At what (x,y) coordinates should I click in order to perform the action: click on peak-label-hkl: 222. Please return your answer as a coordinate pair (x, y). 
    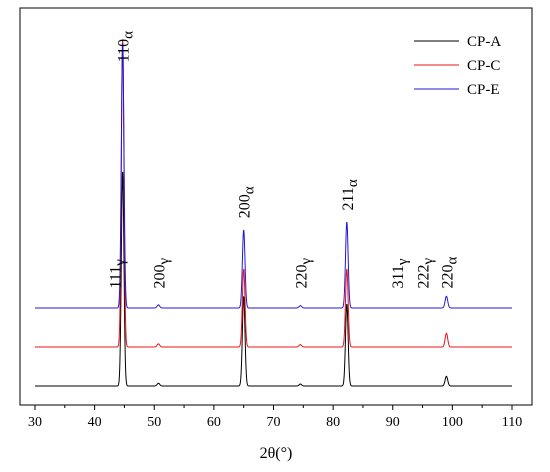
    Looking at the image, I should click on (424, 277).